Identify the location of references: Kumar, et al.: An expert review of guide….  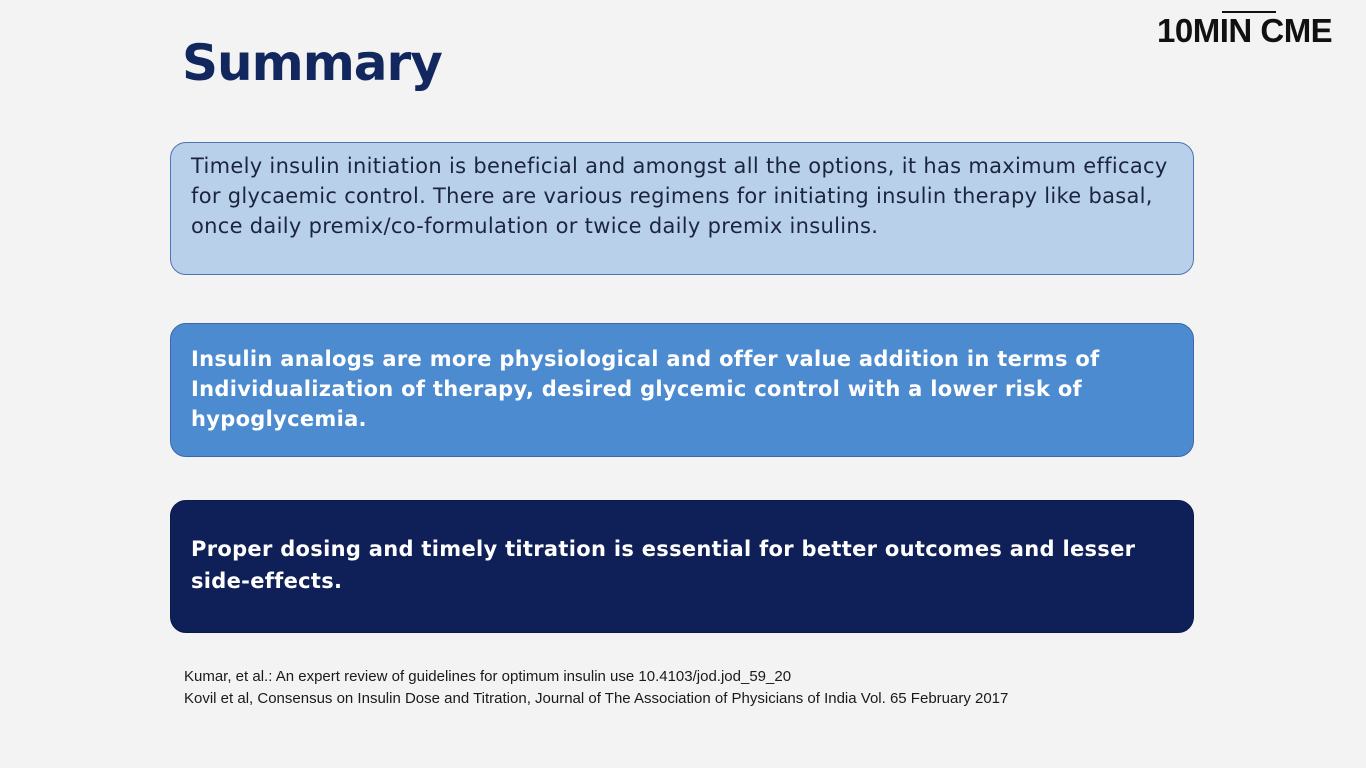
(596, 688).